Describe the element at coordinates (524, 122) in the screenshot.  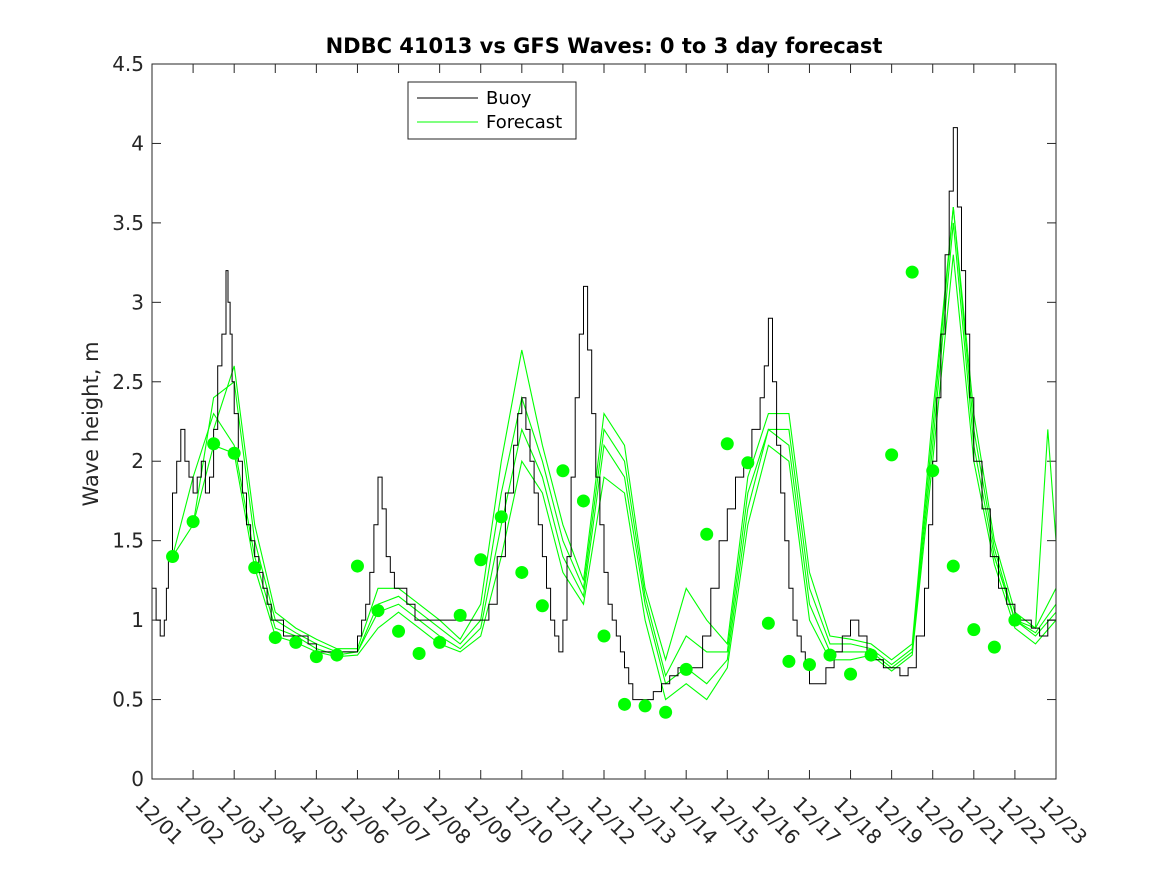
I see `legend-forecast-label: Forecast` at that location.